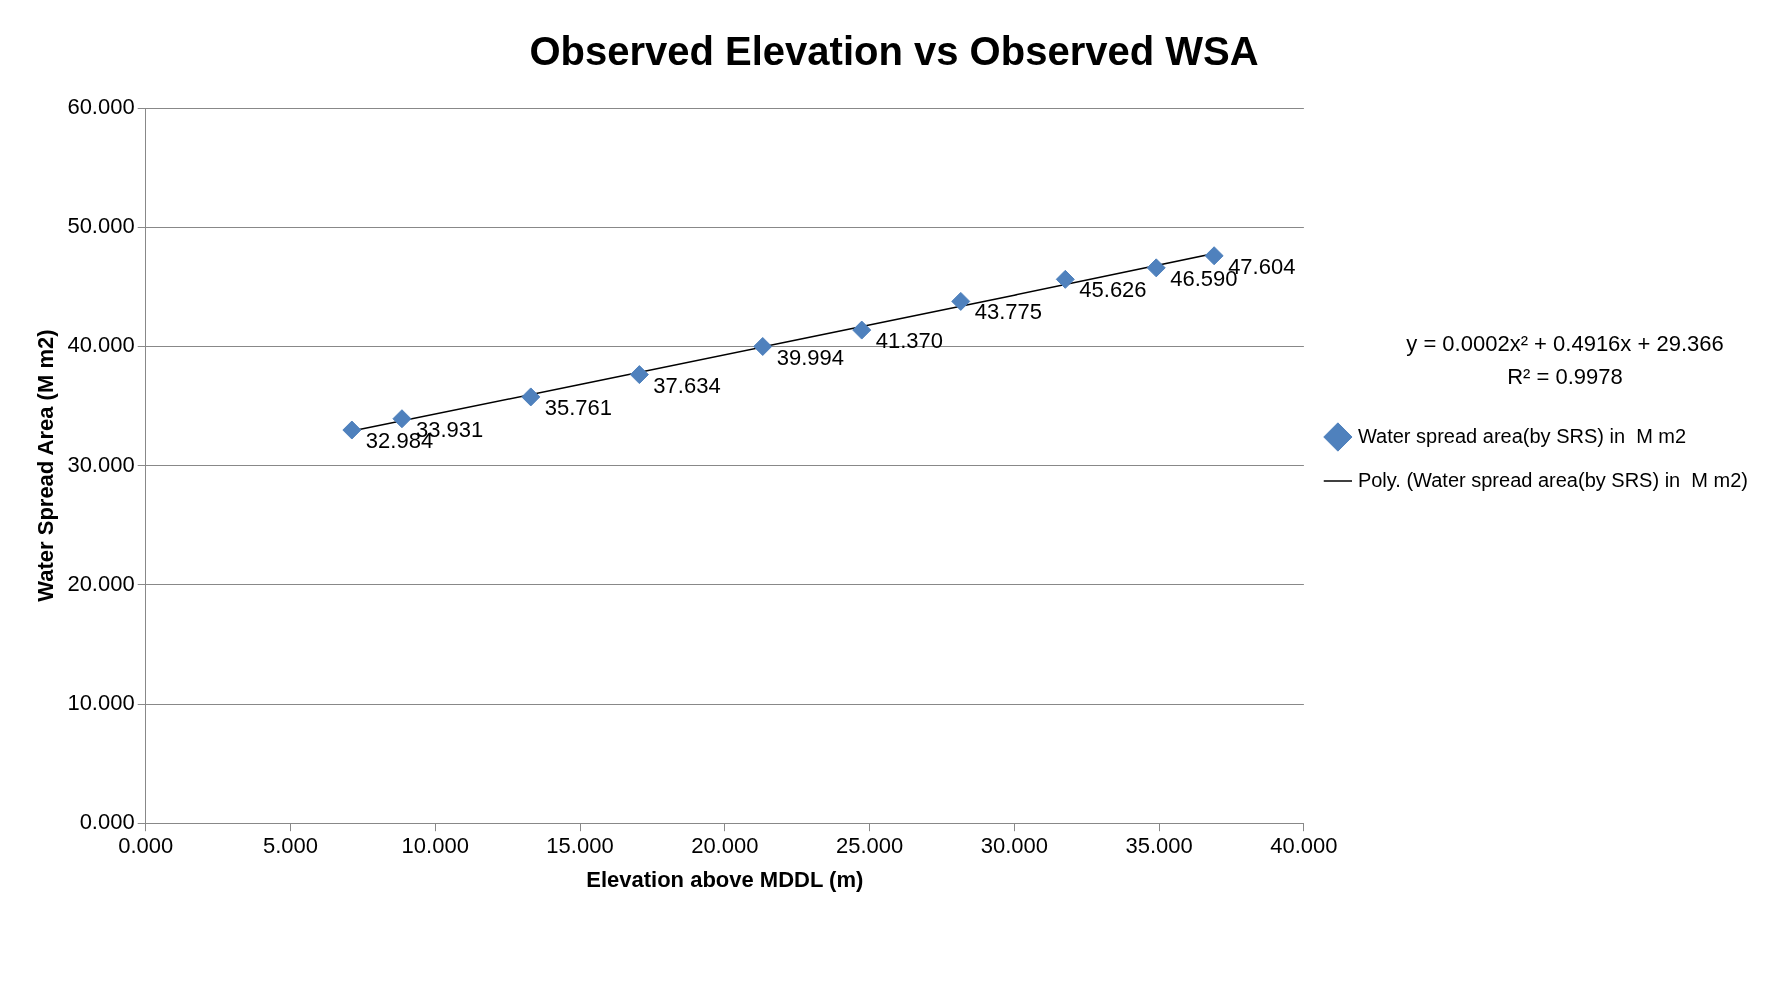  I want to click on x-tick-label: 5.000, so click(290, 846).